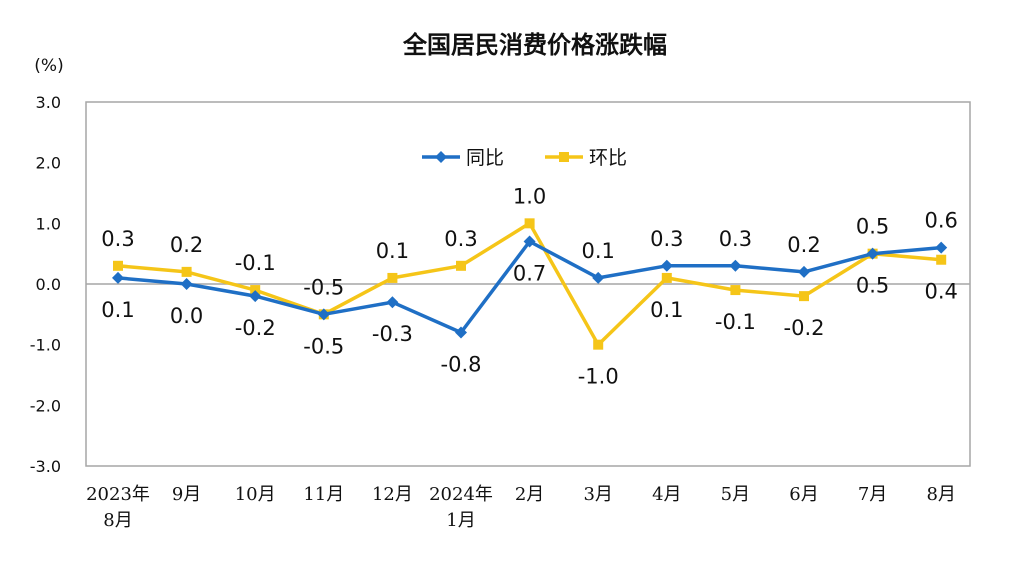  Describe the element at coordinates (45, 345) in the screenshot. I see `y-tick-label: -1.0` at that location.